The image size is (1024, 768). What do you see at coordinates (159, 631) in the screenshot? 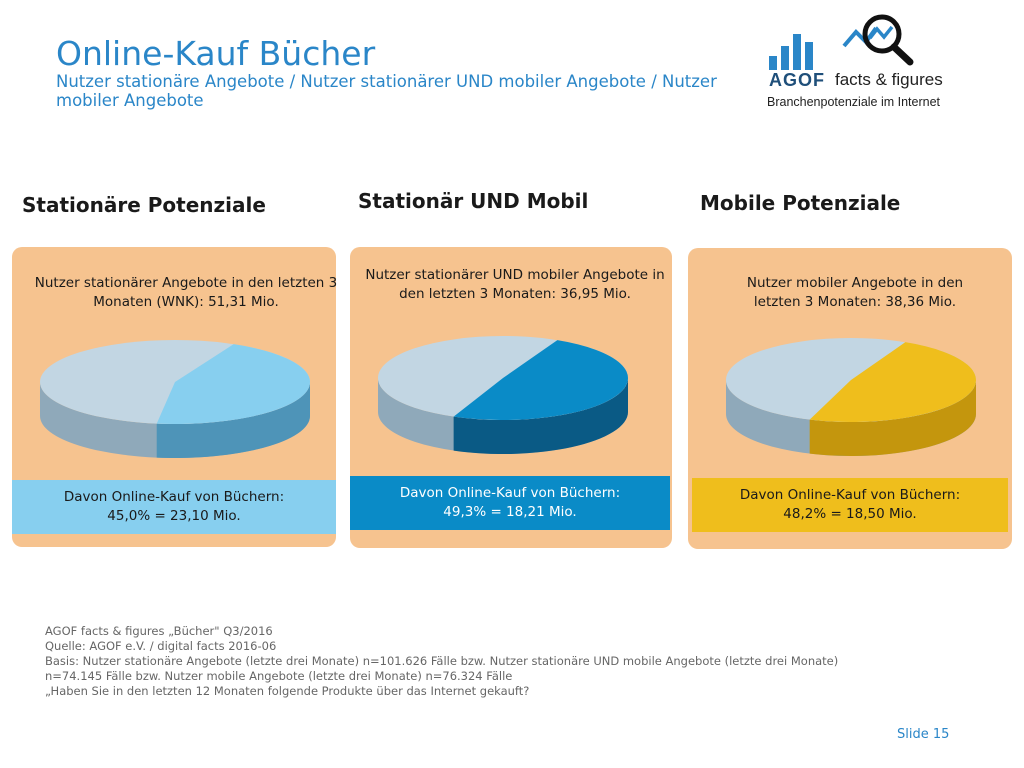
I see `footnote-line: AGOF facts & figures „Bücher" Q3/2016` at bounding box center [159, 631].